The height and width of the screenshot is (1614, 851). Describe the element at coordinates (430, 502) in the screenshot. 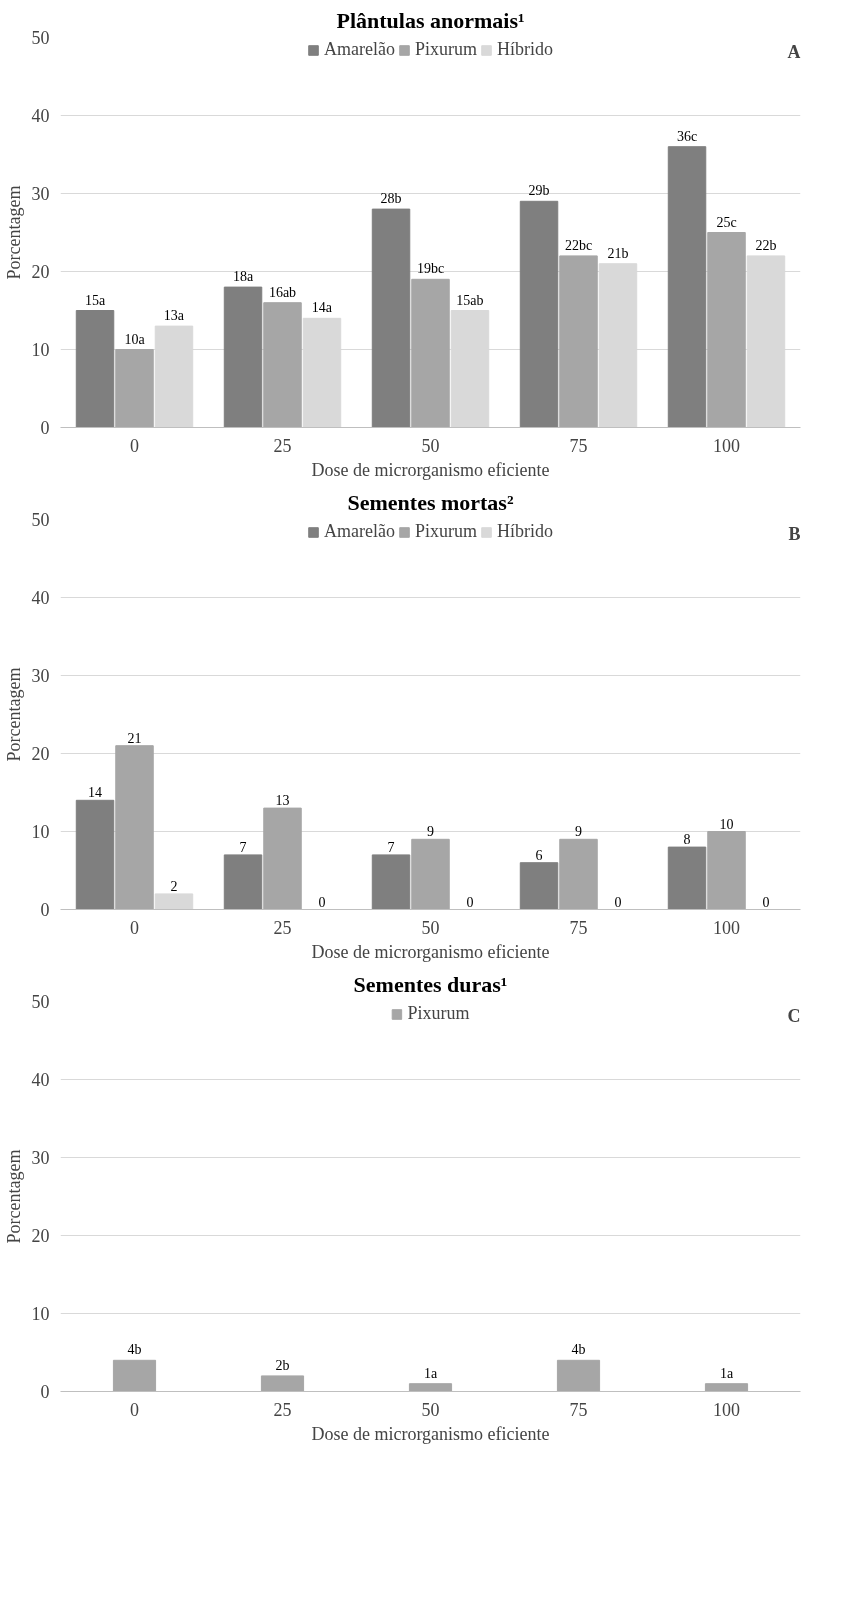

I see `chart-title: Sementes mortas²` at that location.